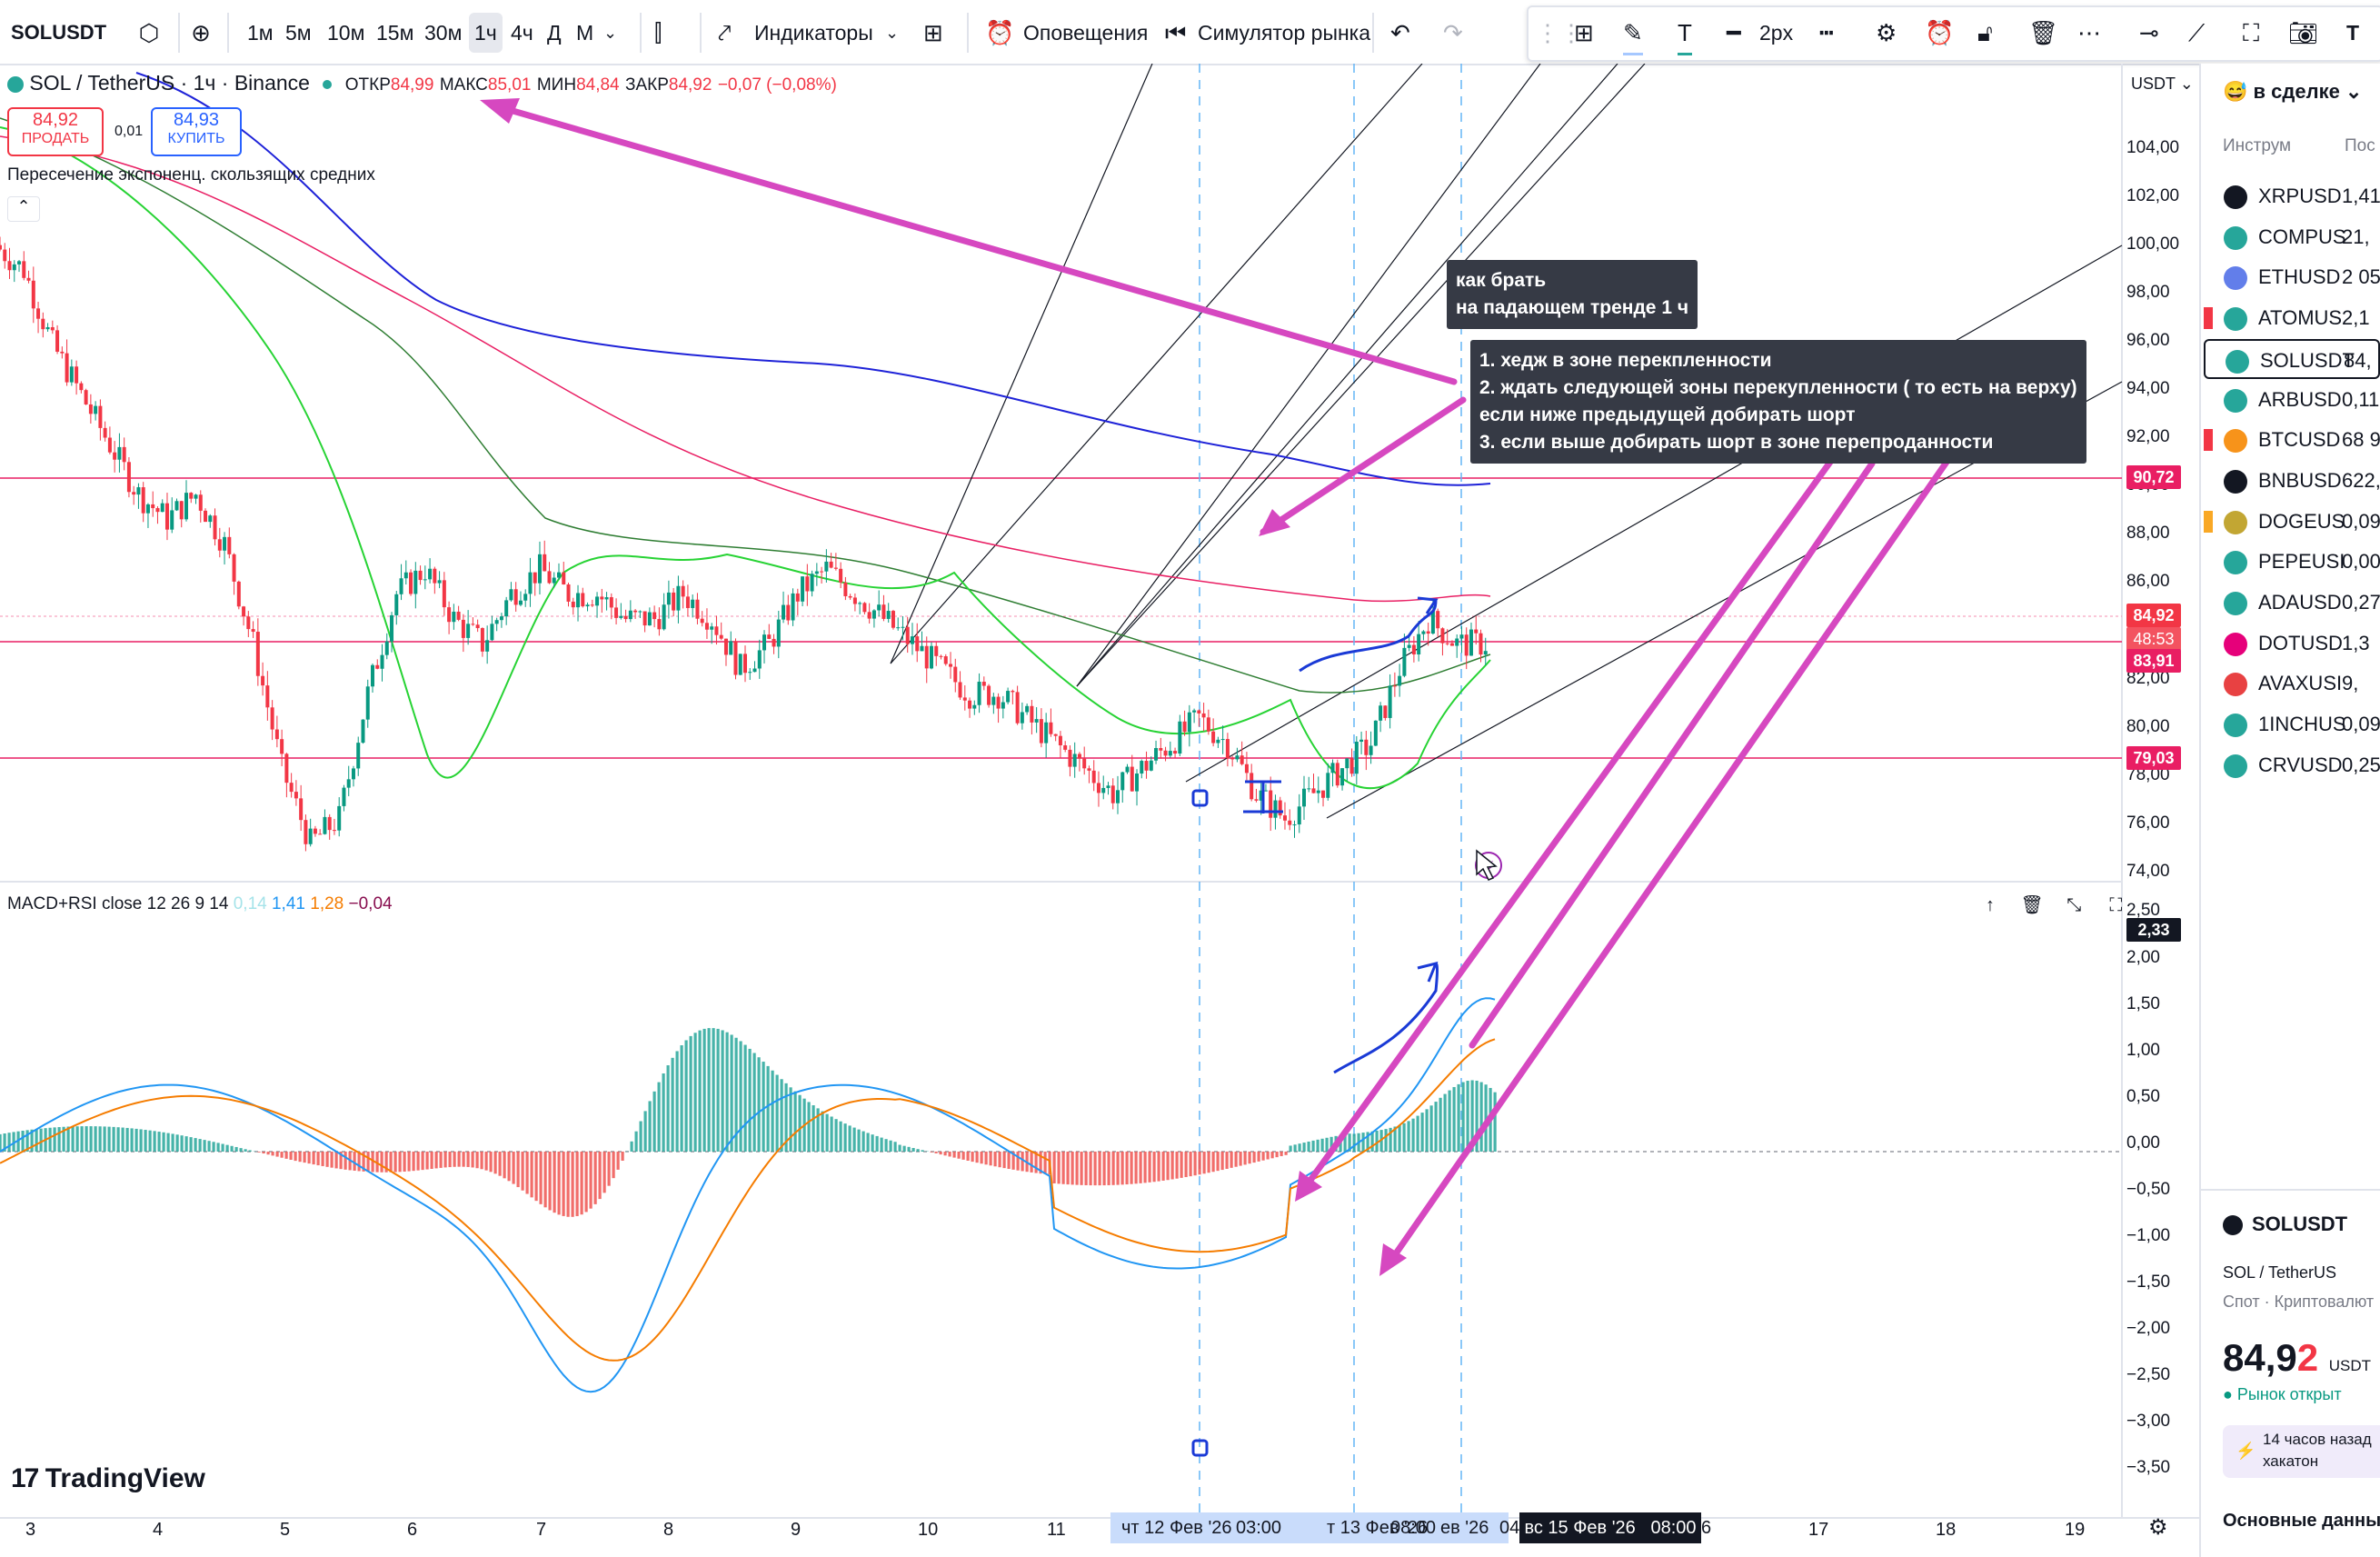 This screenshot has height=1557, width=2380. Describe the element at coordinates (1985, 32) in the screenshot. I see `lock-icon: 🔓︎` at that location.